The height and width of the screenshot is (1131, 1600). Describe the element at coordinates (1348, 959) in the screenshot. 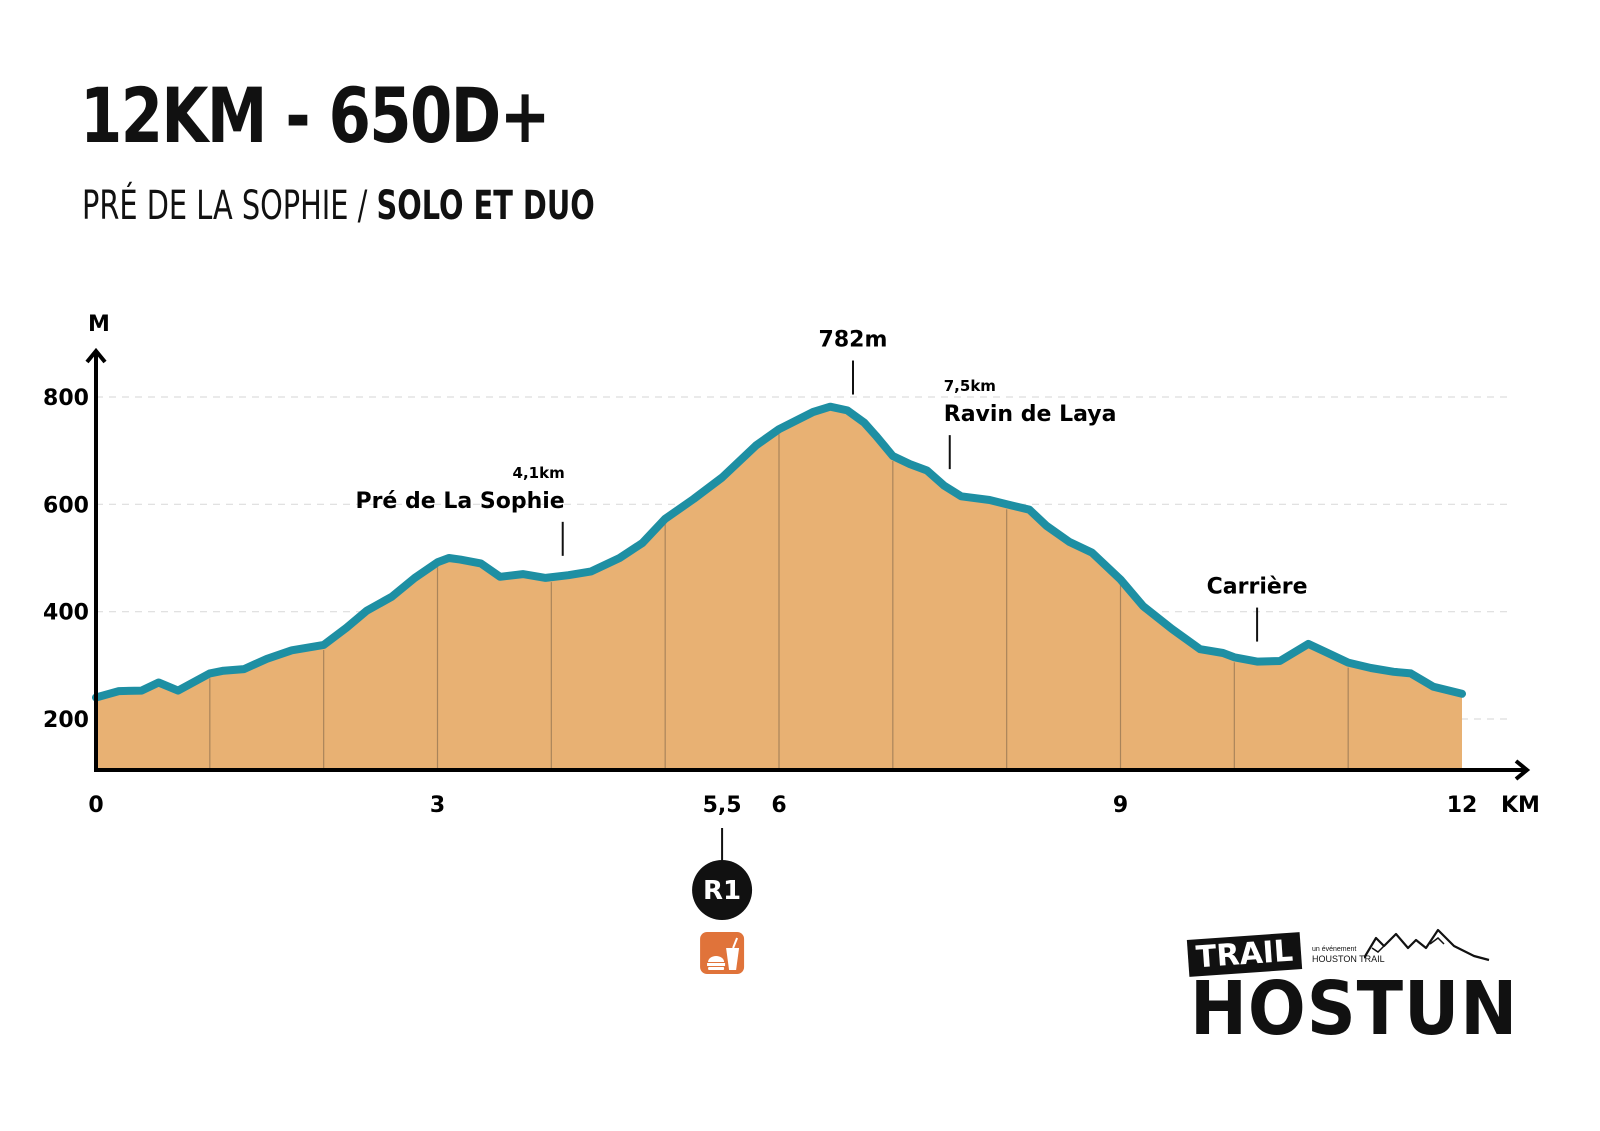

I see `logo-event-name: HOUSTON TRAIL` at that location.